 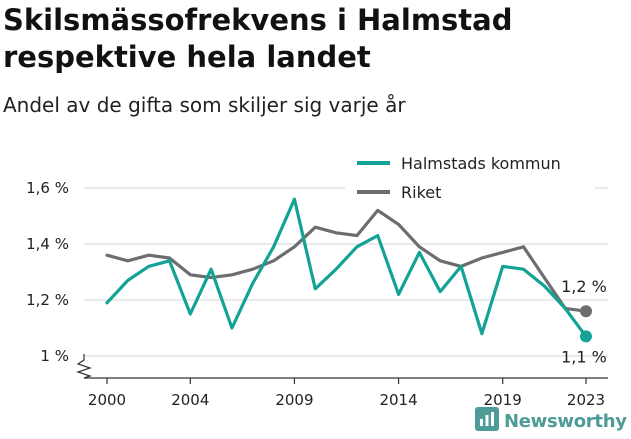 I want to click on x-tick-label: 2023, so click(x=586, y=400).